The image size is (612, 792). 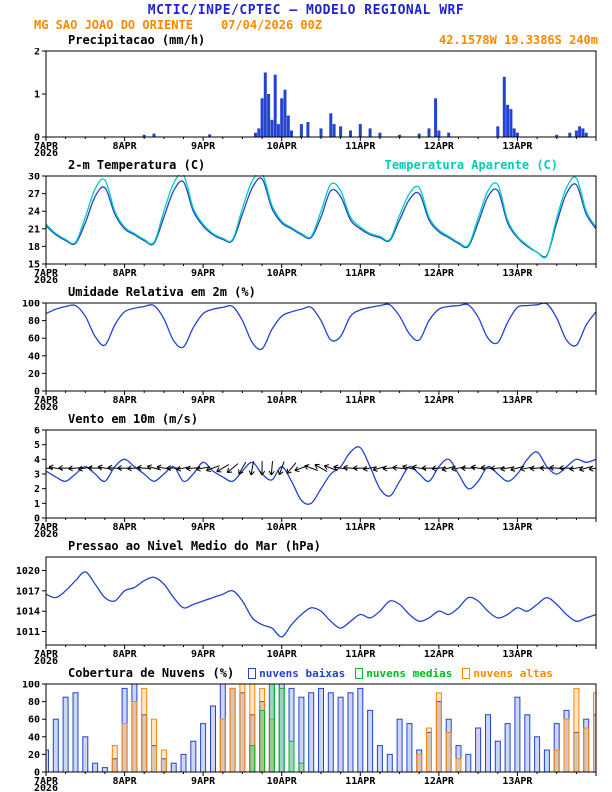 What do you see at coordinates (162, 292) in the screenshot?
I see `humidity-title: Umidade Relativa em 2m (%)` at bounding box center [162, 292].